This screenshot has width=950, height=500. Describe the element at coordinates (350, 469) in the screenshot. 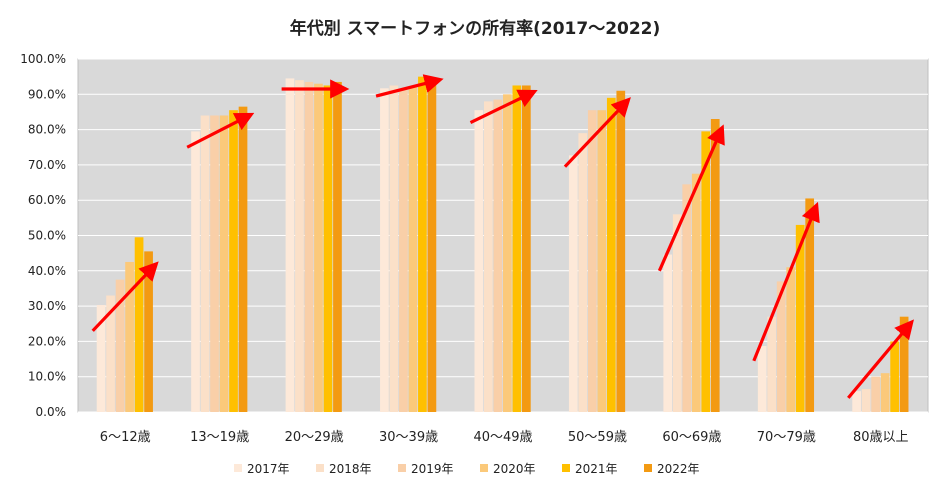

I see `legend-label: 2018年` at that location.